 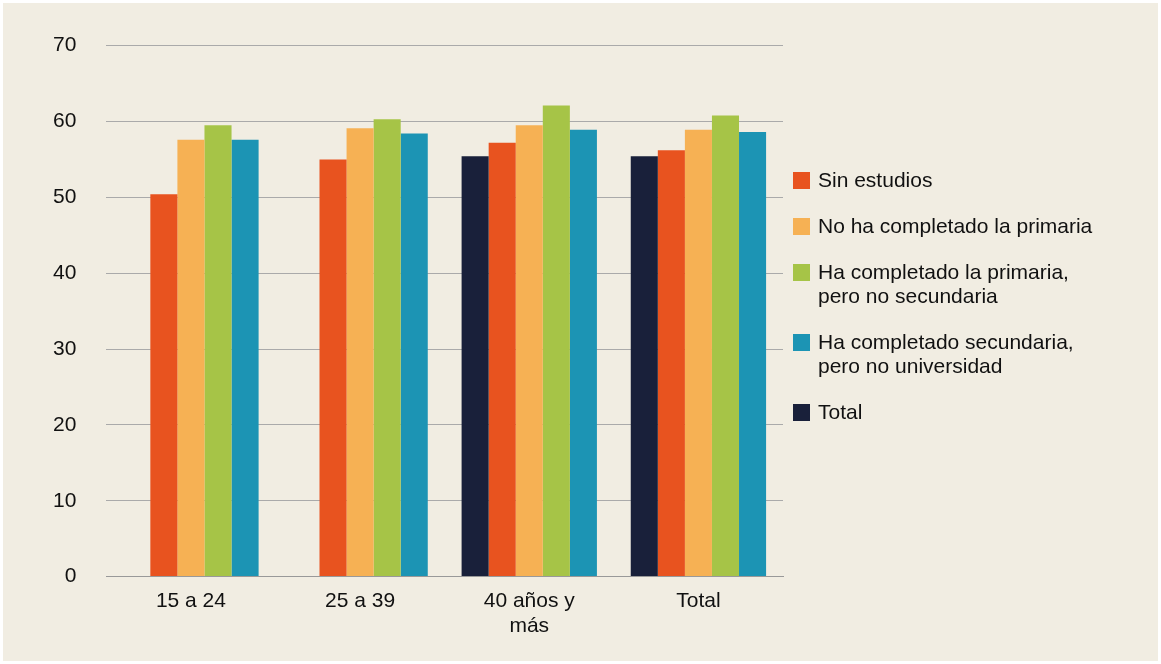 What do you see at coordinates (698, 599) in the screenshot?
I see `x-tick-label: Total` at bounding box center [698, 599].